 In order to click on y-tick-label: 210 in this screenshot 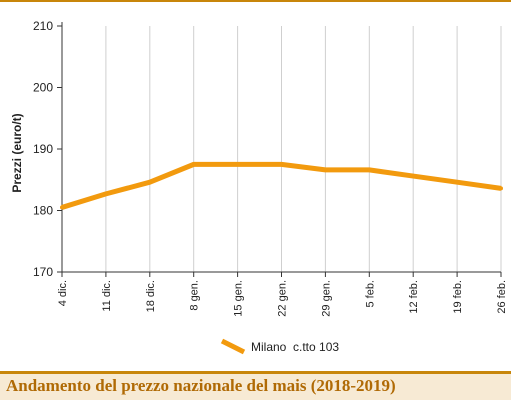, I will do `click(43, 26)`.